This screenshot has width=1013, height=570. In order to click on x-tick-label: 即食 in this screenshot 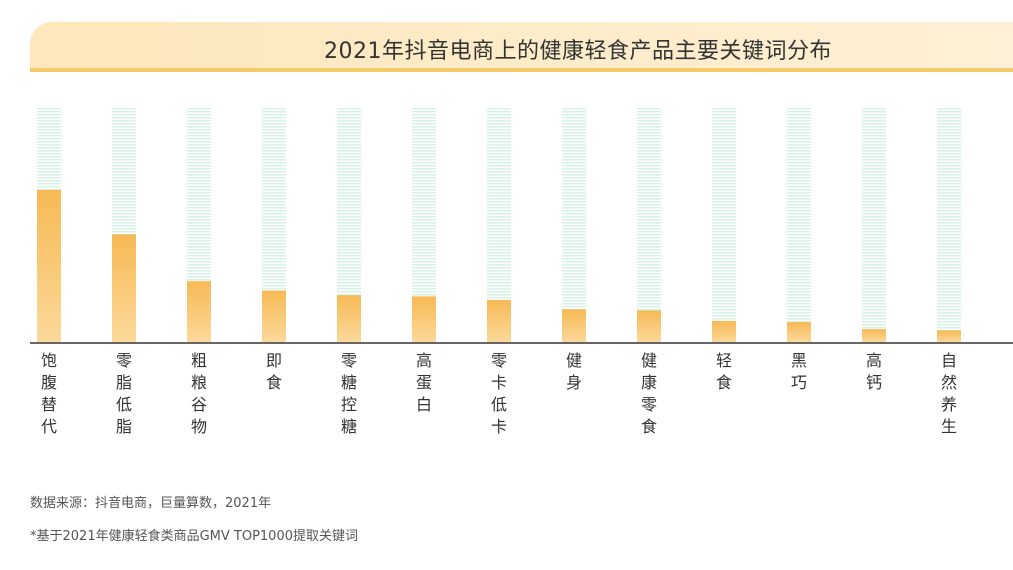, I will do `click(273, 371)`.